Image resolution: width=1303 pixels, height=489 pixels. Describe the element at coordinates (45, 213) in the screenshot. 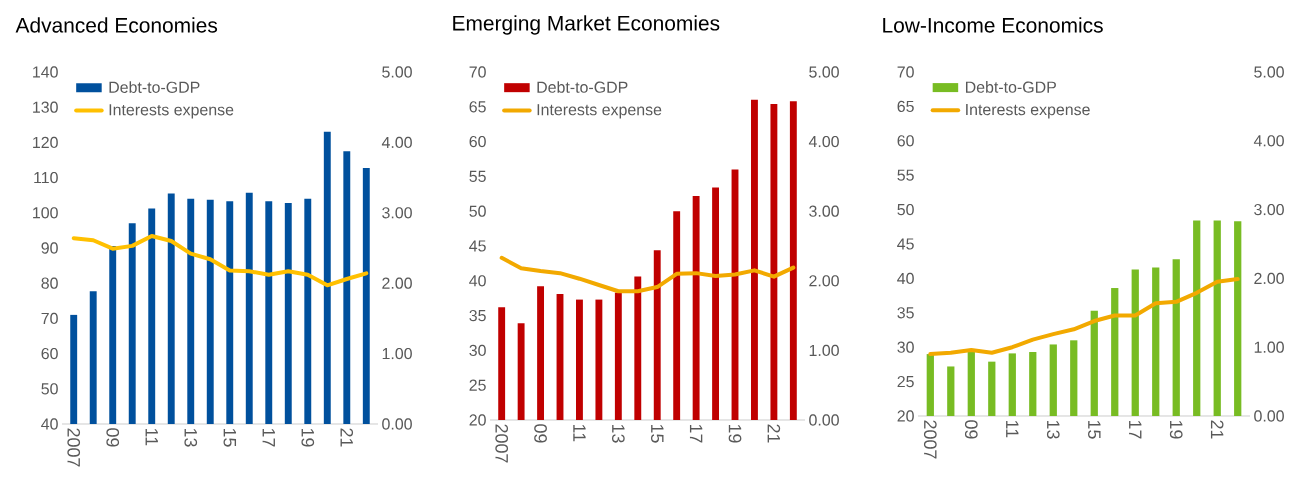

I see `y-tick-label: 100` at that location.